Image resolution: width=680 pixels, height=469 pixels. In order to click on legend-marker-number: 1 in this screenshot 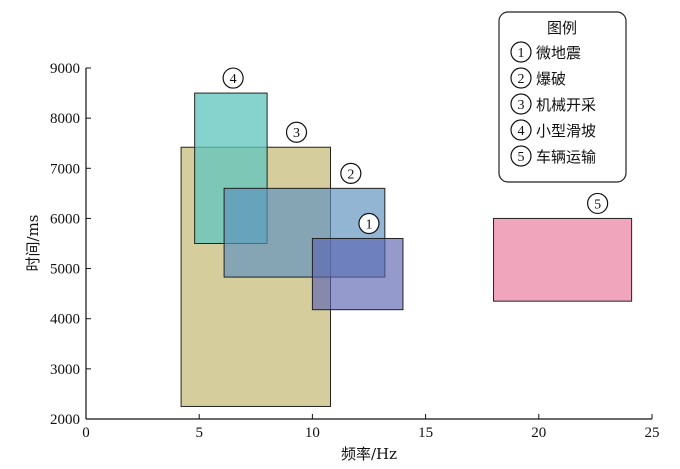, I will do `click(521, 53)`.